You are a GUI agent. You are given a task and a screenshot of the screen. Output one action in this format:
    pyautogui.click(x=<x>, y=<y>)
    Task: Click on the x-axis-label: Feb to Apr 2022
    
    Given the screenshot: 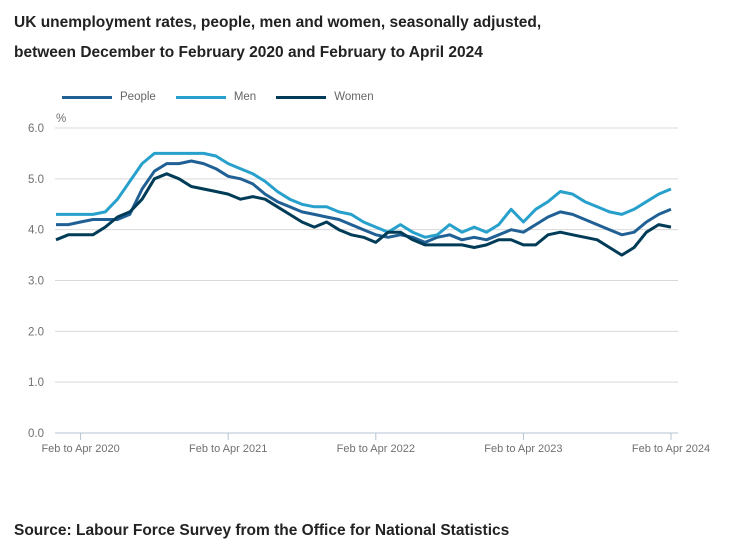 What is the action you would take?
    pyautogui.click(x=376, y=449)
    